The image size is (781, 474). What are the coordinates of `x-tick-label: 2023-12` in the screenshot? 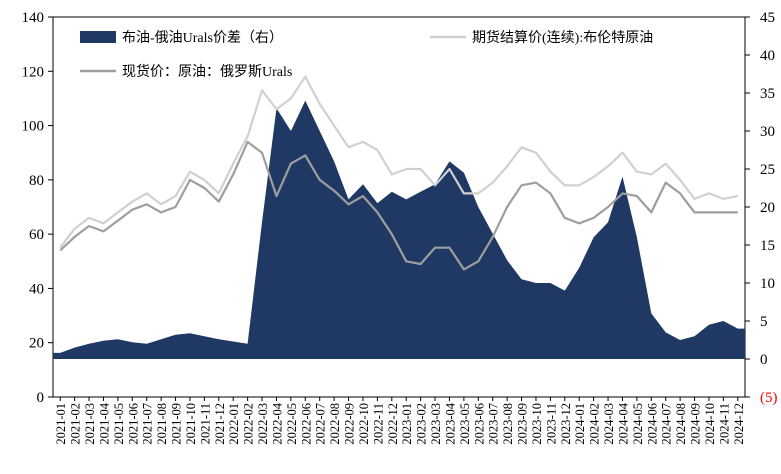 It's located at (566, 424).